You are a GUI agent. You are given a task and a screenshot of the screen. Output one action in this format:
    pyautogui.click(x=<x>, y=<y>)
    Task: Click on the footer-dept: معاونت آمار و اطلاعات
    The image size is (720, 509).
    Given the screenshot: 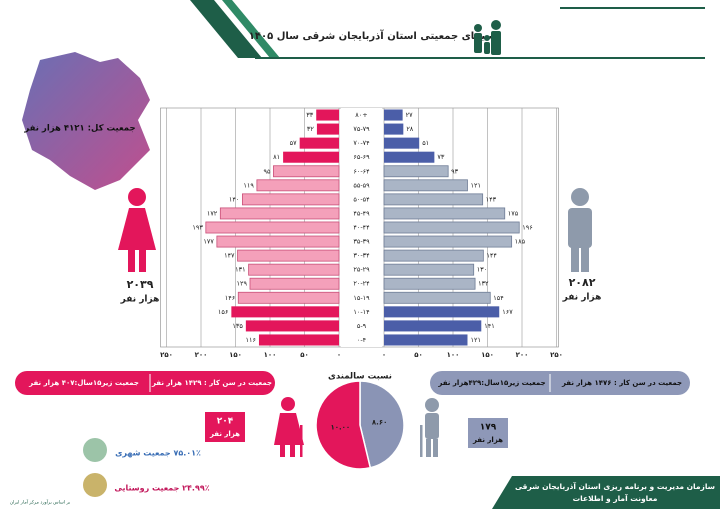 What is the action you would take?
    pyautogui.click(x=615, y=498)
    